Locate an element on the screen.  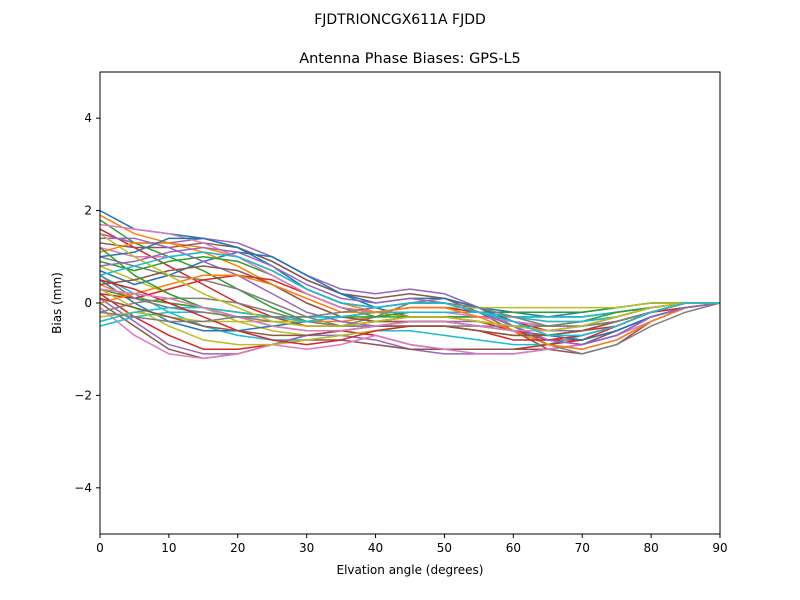
y-axis-label: Bias (mm) is located at coordinates (57, 303).